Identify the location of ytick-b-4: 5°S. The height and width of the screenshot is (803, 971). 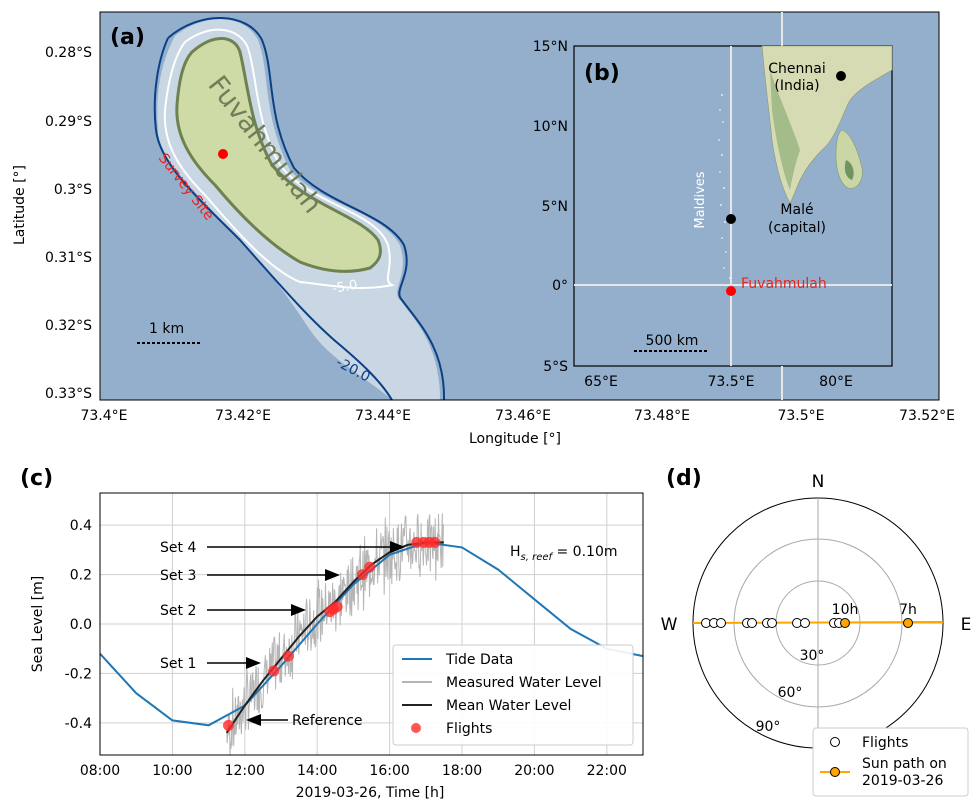
(555, 367).